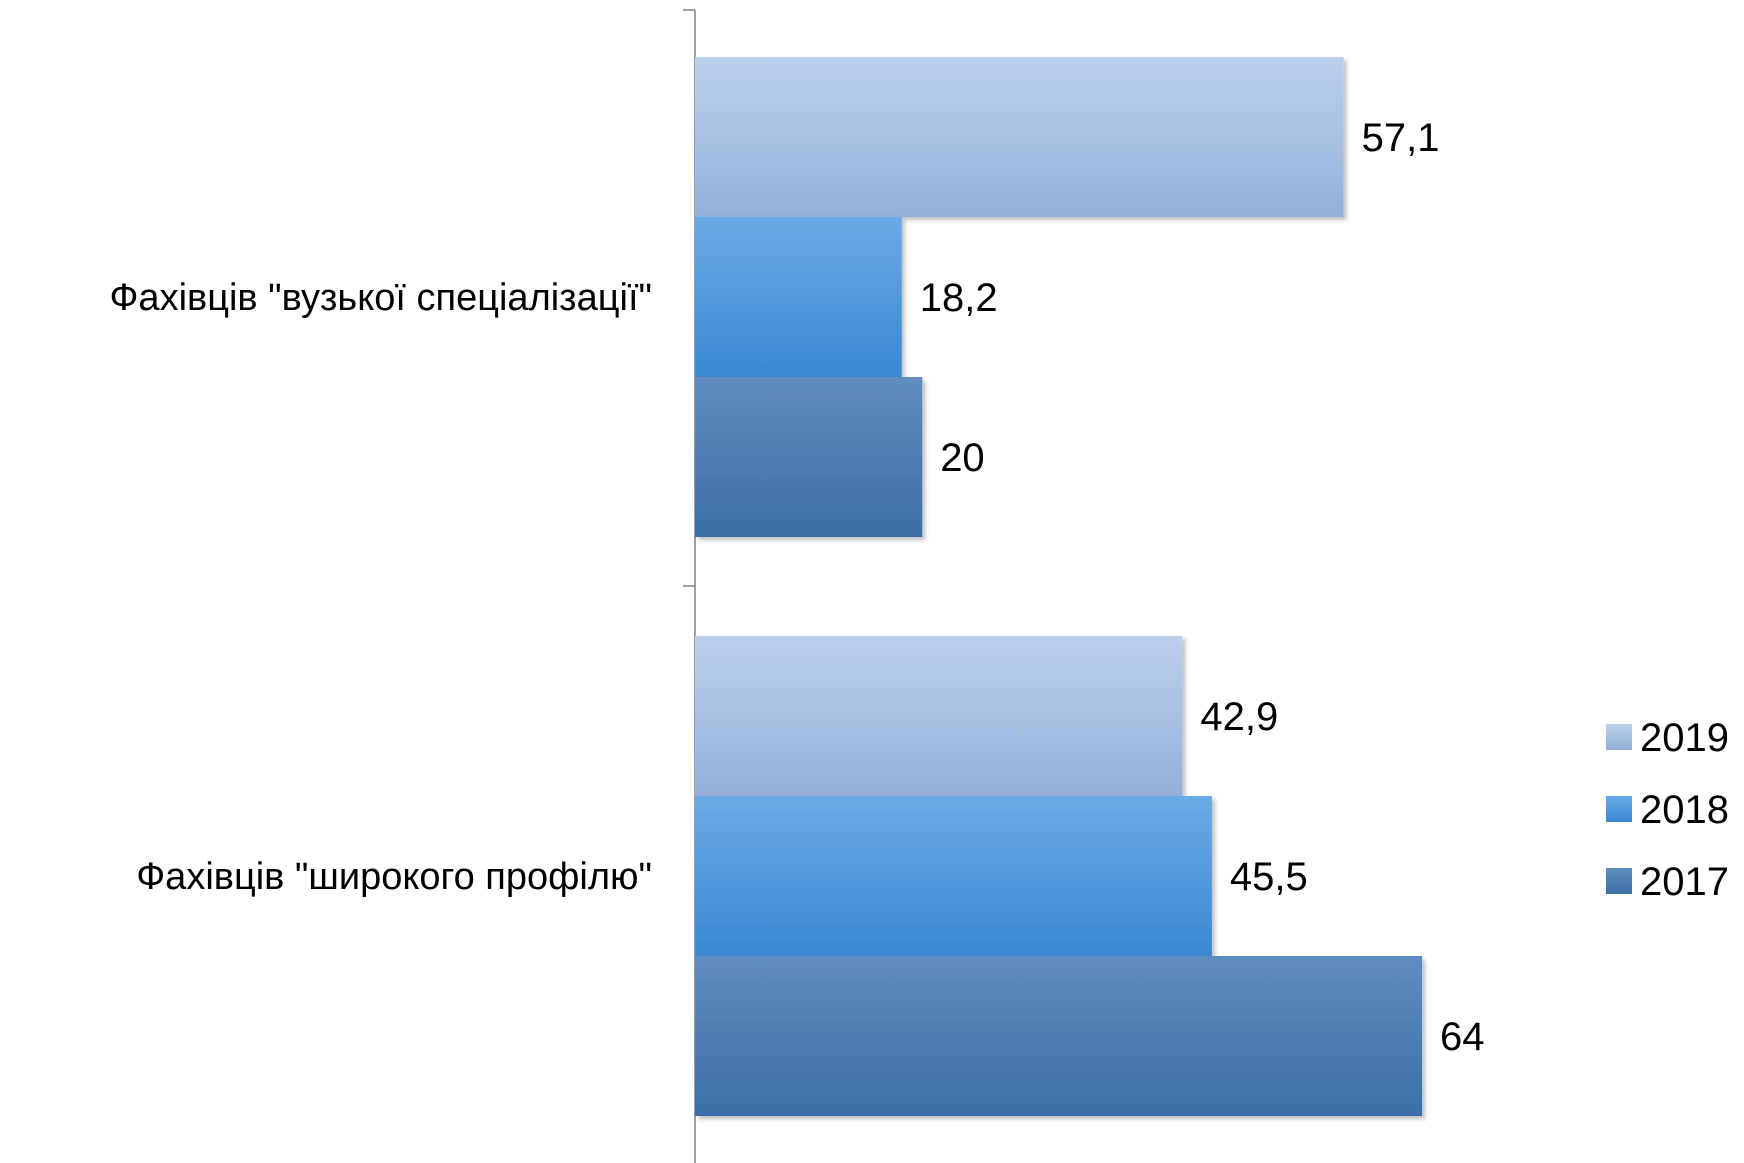  What do you see at coordinates (689, 586) in the screenshot?
I see `category-axis` at bounding box center [689, 586].